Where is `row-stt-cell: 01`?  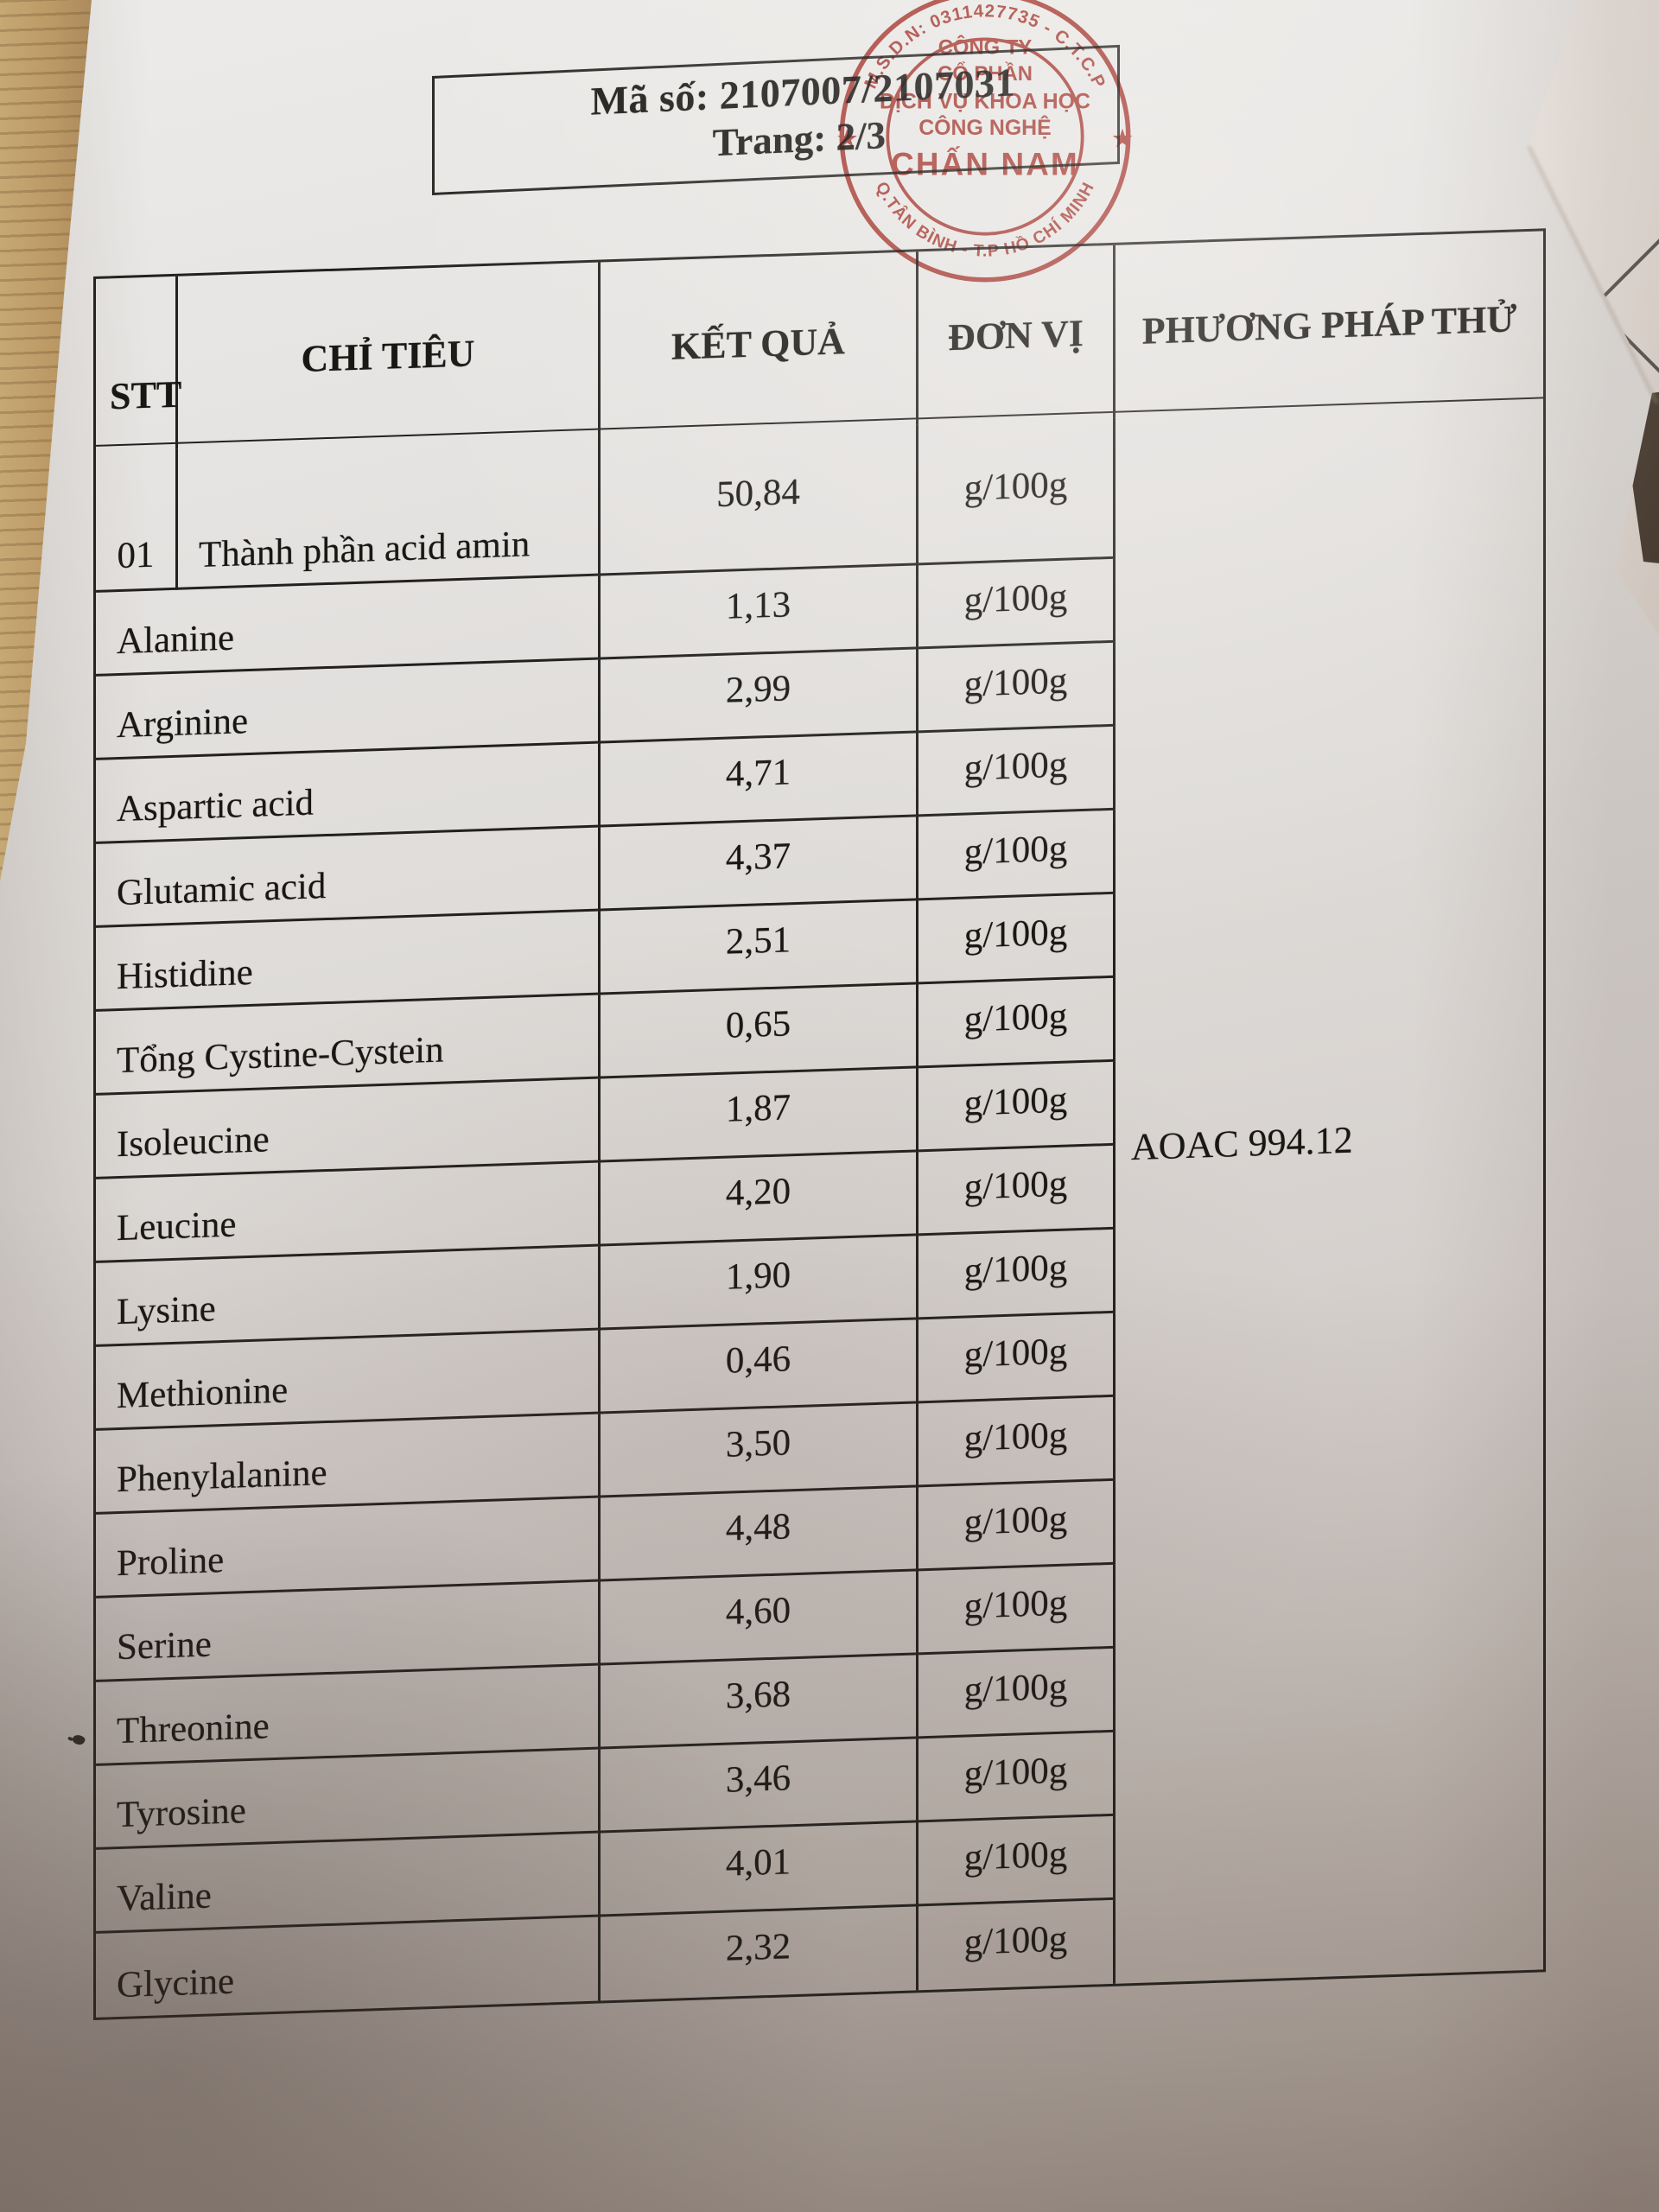
row-stt-cell: 01 is located at coordinates (137, 520).